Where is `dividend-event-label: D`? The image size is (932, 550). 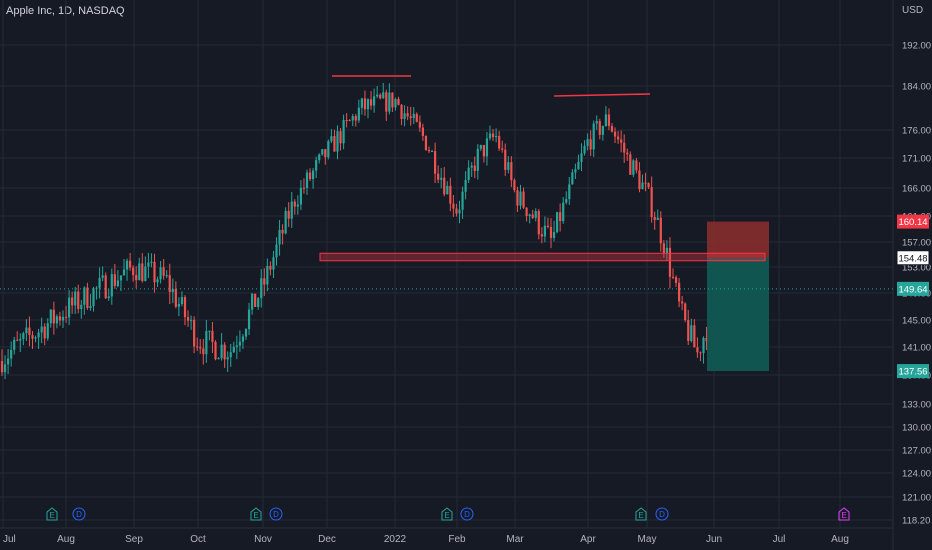
dividend-event-label: D is located at coordinates (276, 514).